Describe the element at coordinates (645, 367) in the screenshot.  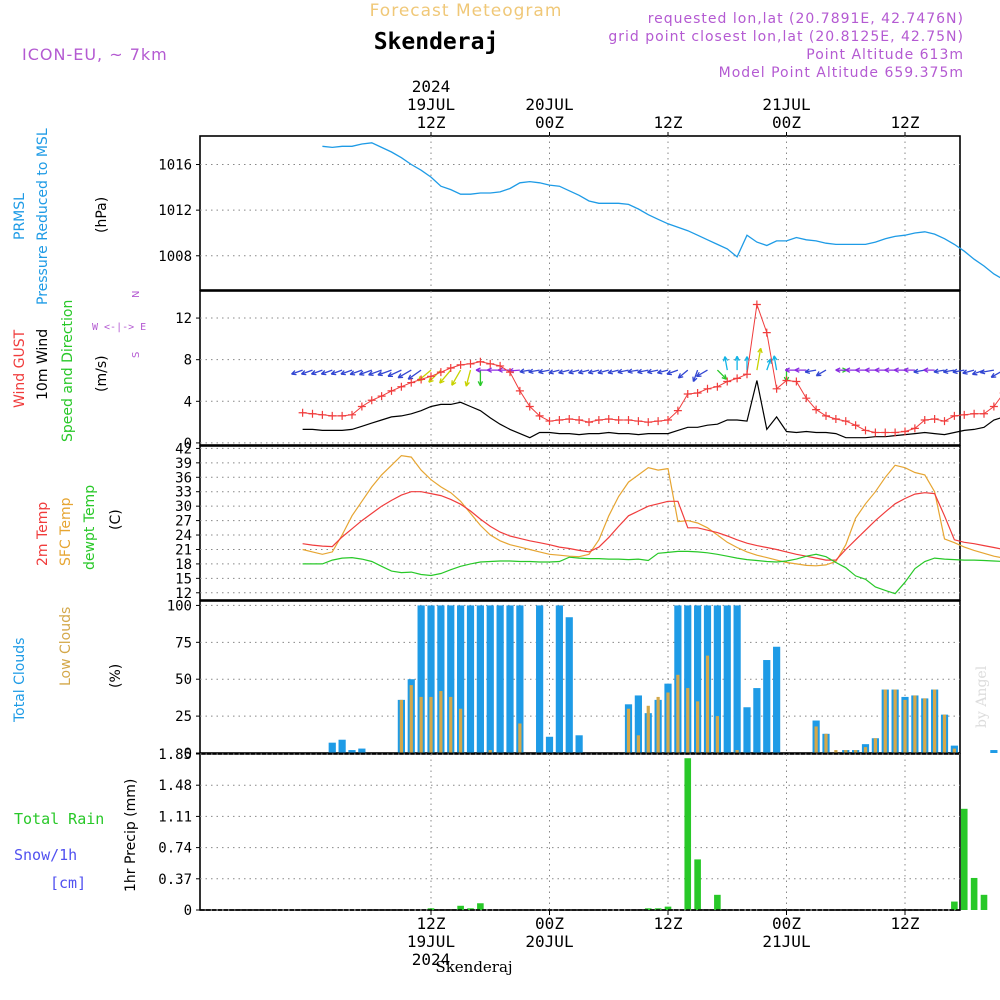
I see `wind-direction-arrows` at that location.